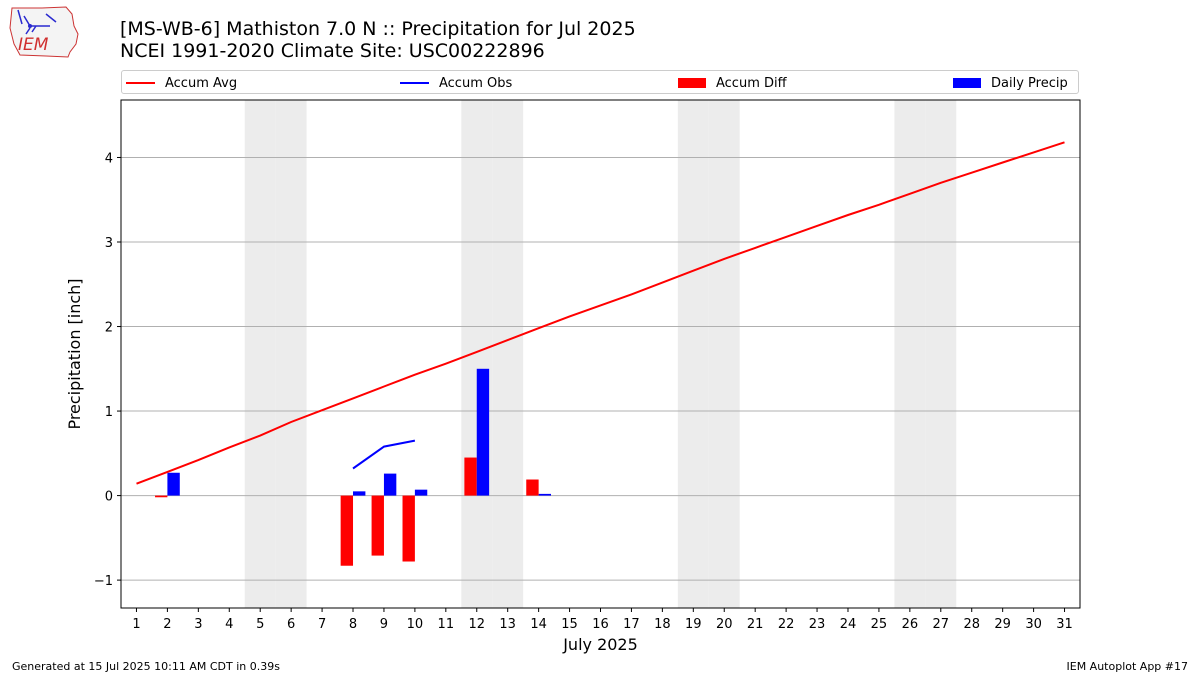  Describe the element at coordinates (414, 83) in the screenshot. I see `legend-swatch-accum-obs` at that location.